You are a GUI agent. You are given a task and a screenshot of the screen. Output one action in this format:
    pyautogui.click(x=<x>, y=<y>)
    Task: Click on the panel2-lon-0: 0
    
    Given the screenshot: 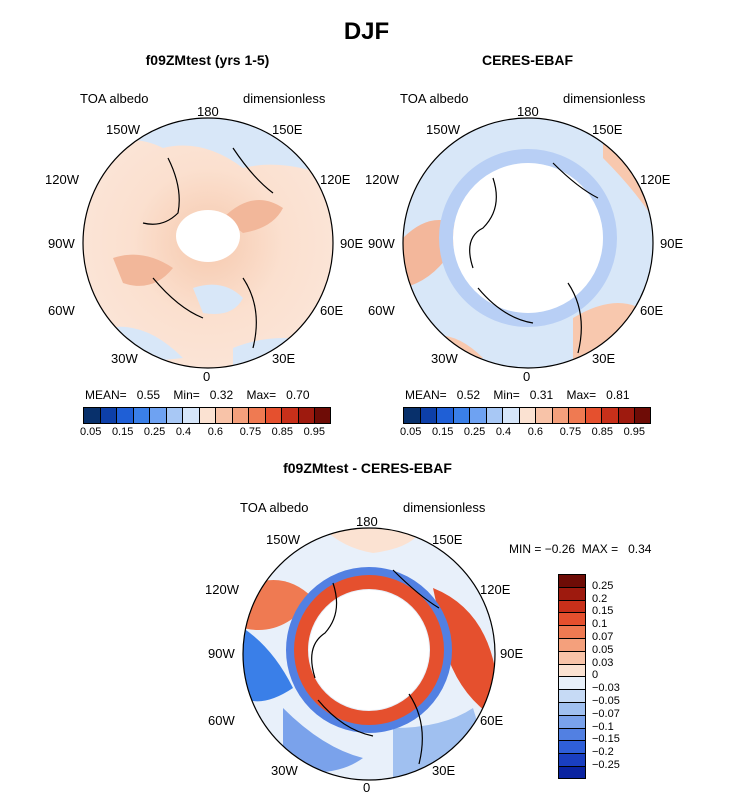 What is the action you would take?
    pyautogui.click(x=527, y=376)
    